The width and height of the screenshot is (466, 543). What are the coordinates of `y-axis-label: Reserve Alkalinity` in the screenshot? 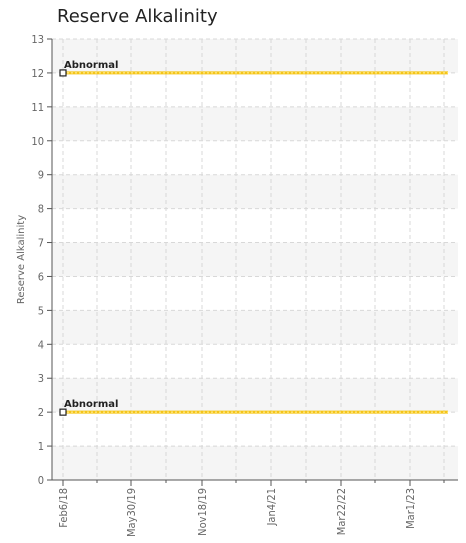 It's located at (21, 259).